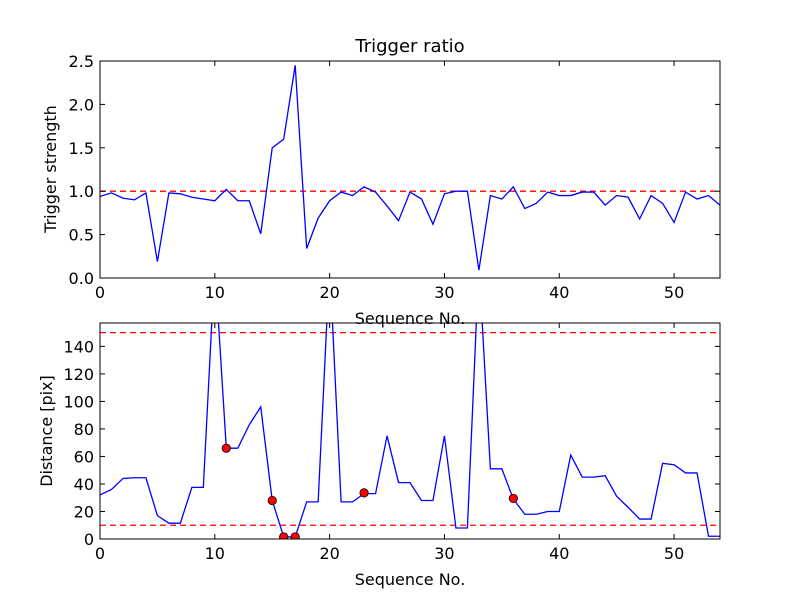 The height and width of the screenshot is (600, 800). I want to click on x-tick-label-top-2: 20, so click(329, 292).